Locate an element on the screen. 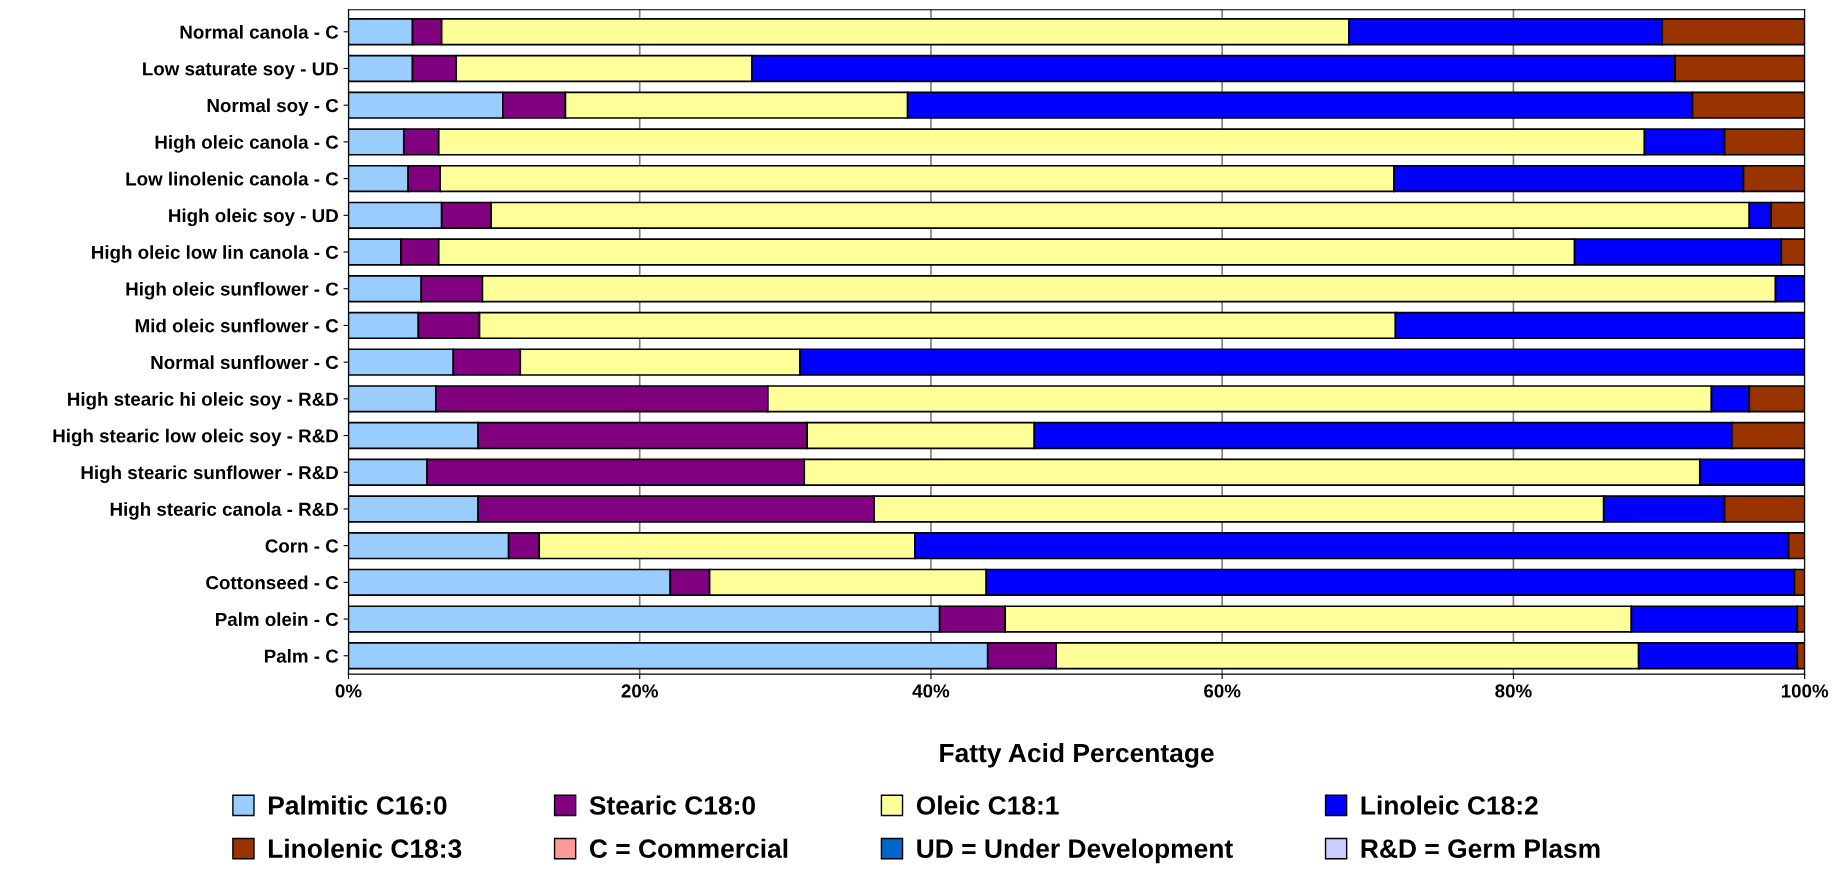 This screenshot has width=1834, height=887. y-tick-label: Cottonseed - C is located at coordinates (272, 582).